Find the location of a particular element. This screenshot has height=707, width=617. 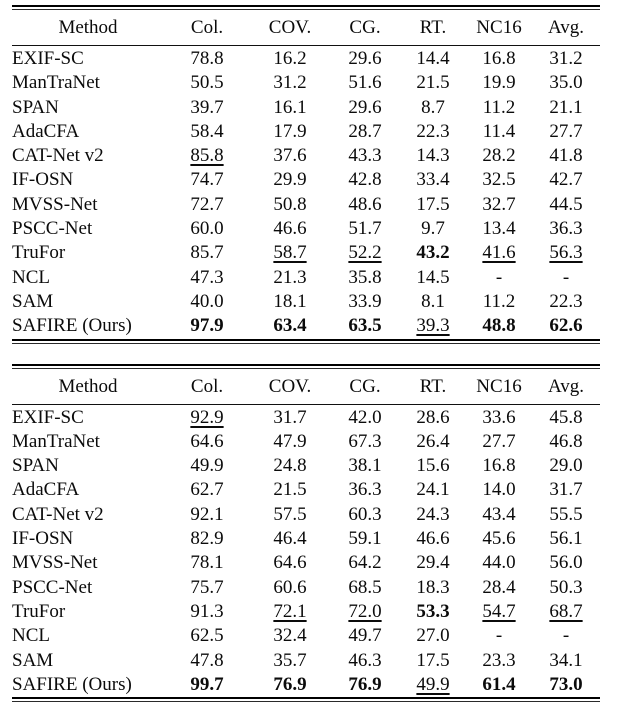

metric-value: 19.9 is located at coordinates (499, 83).